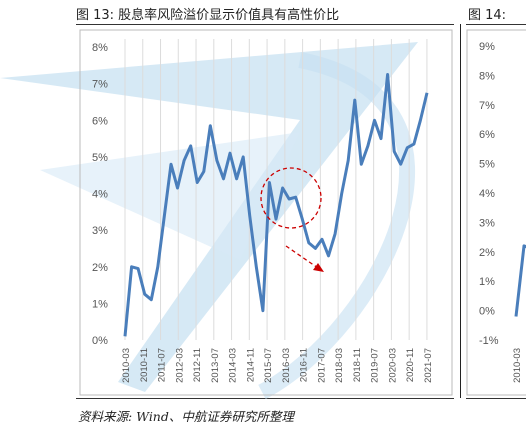 The height and width of the screenshot is (430, 526). Describe the element at coordinates (208, 15) in the screenshot. I see `figure-13-title: 图 13: 股息率风险溢价显示价值具有高性价比` at that location.